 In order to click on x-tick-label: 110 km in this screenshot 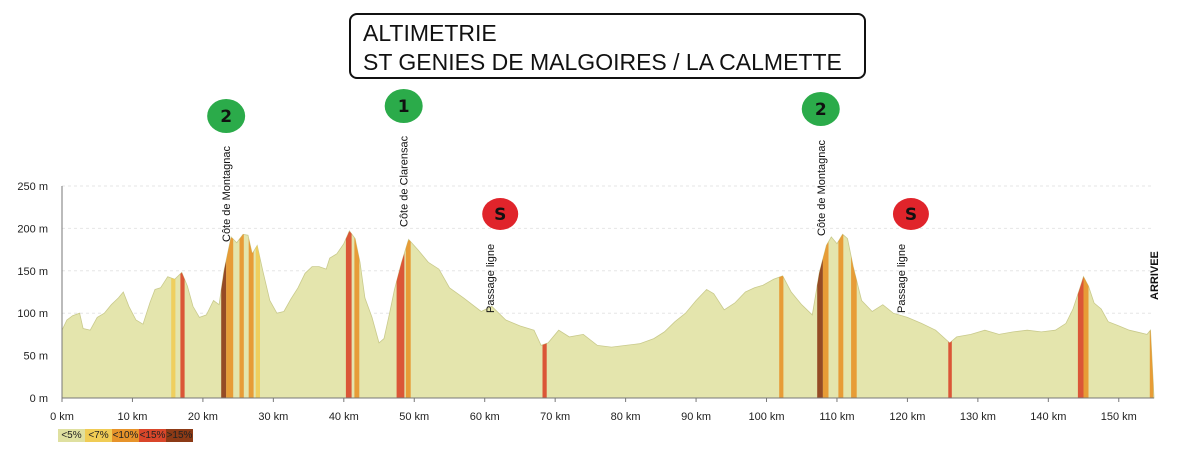, I will do `click(836, 417)`.